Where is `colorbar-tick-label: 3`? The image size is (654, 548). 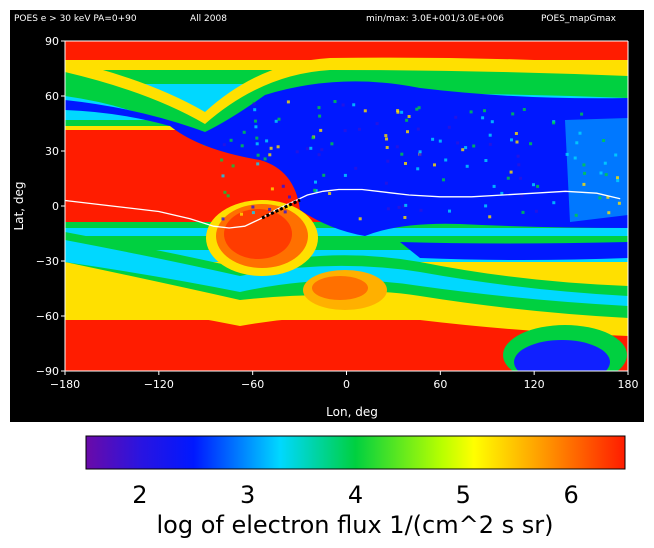
colorbar-tick-label: 3 is located at coordinates (247, 495).